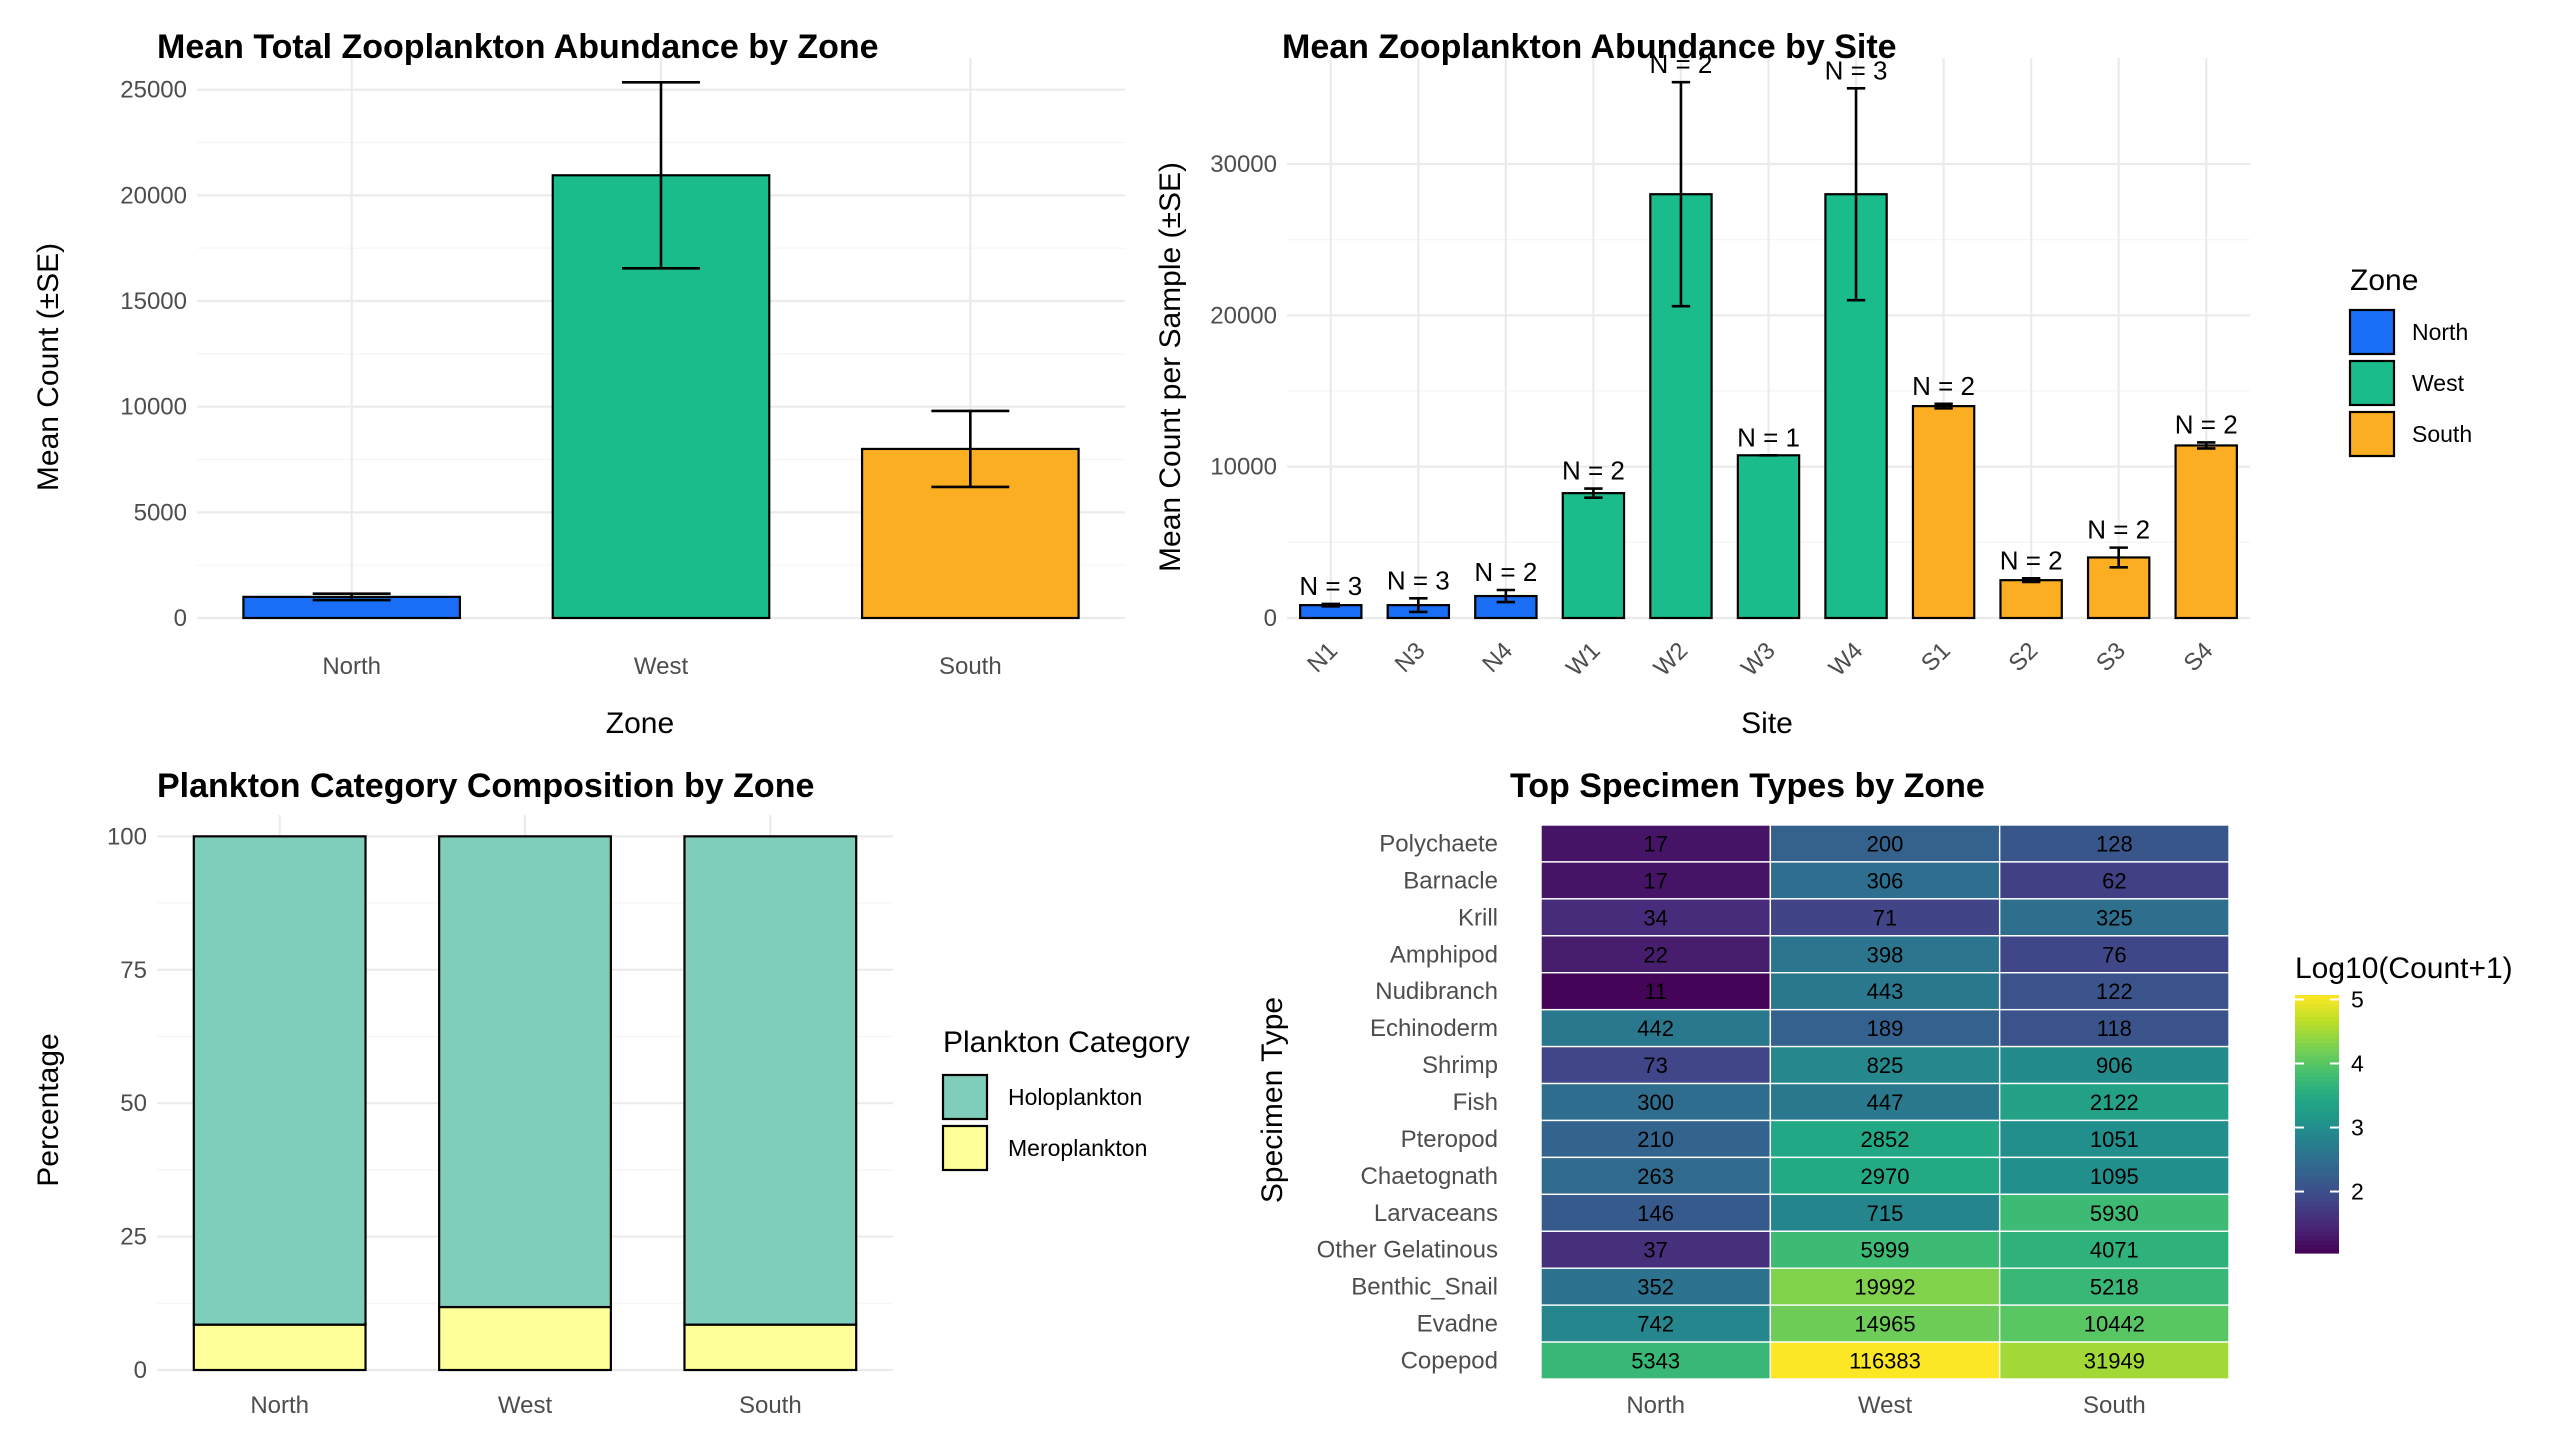  What do you see at coordinates (1589, 47) in the screenshot?
I see `site-chart-title: Mean Zooplankton Abundance by Site` at bounding box center [1589, 47].